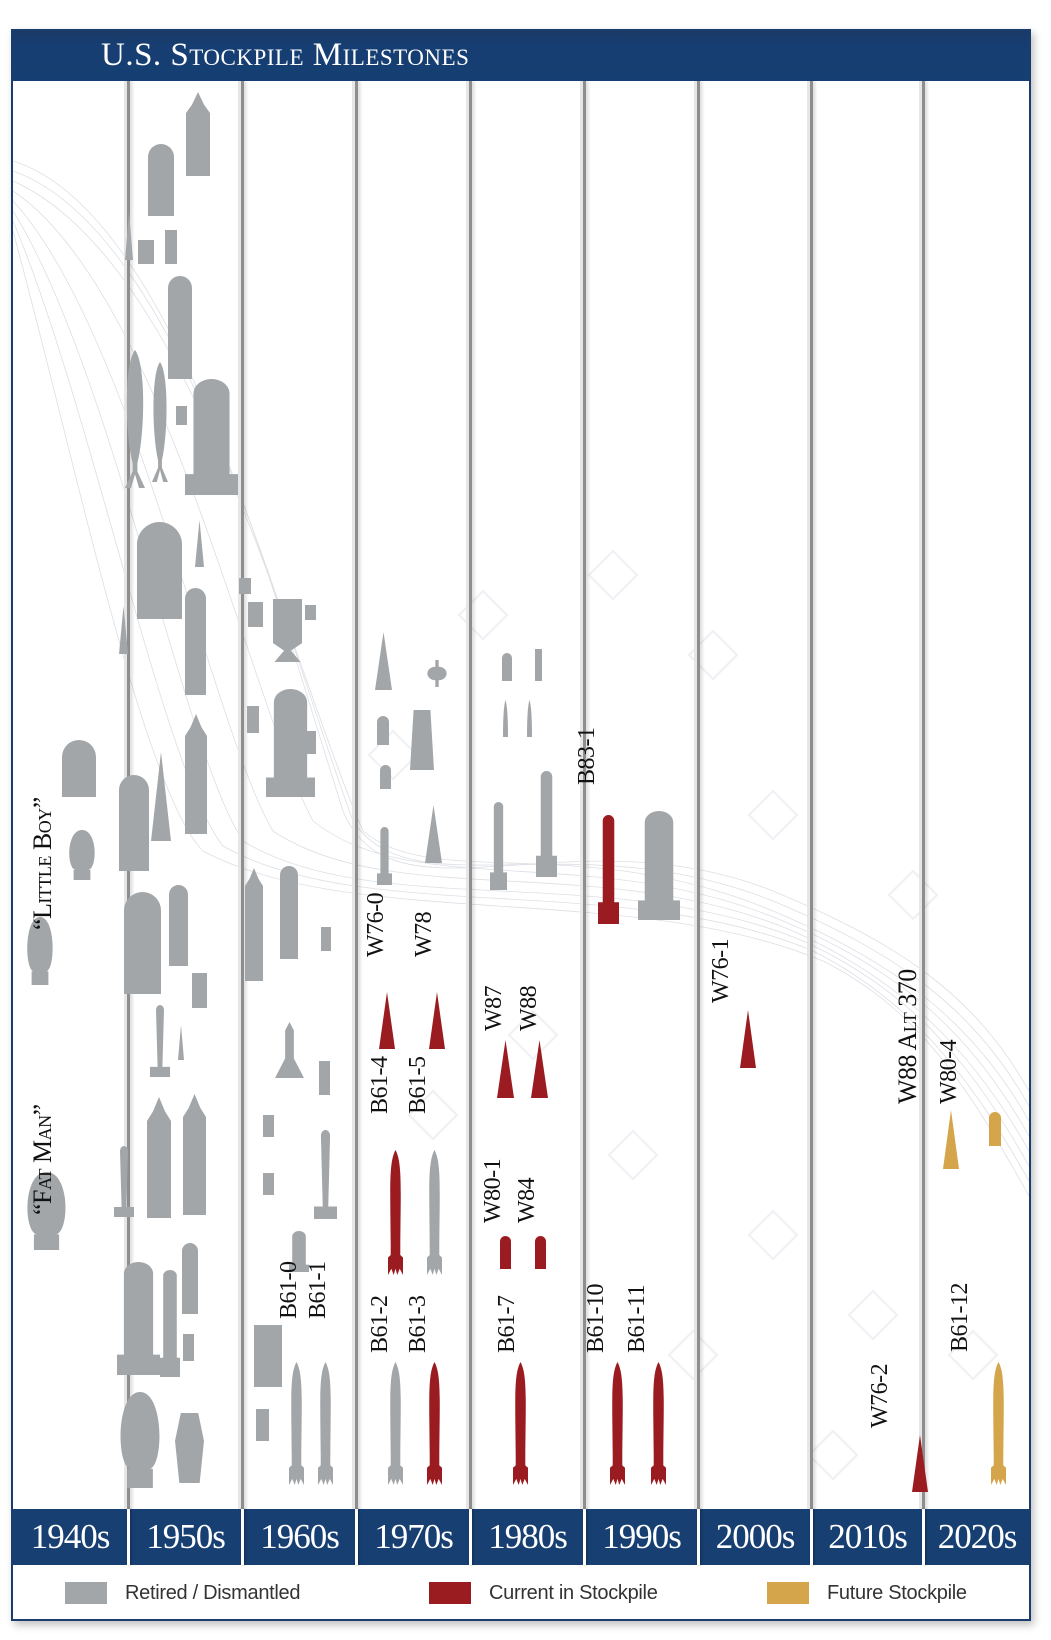 The image size is (1051, 1640). Describe the element at coordinates (296, 1423) in the screenshot. I see `weapon-b61-0-icon` at that location.